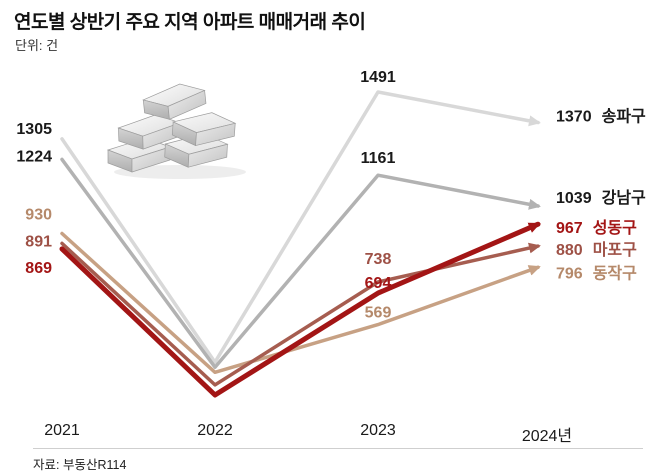 The height and width of the screenshot is (476, 647). Describe the element at coordinates (547, 436) in the screenshot. I see `x-axis-label-2024: 2024년` at that location.